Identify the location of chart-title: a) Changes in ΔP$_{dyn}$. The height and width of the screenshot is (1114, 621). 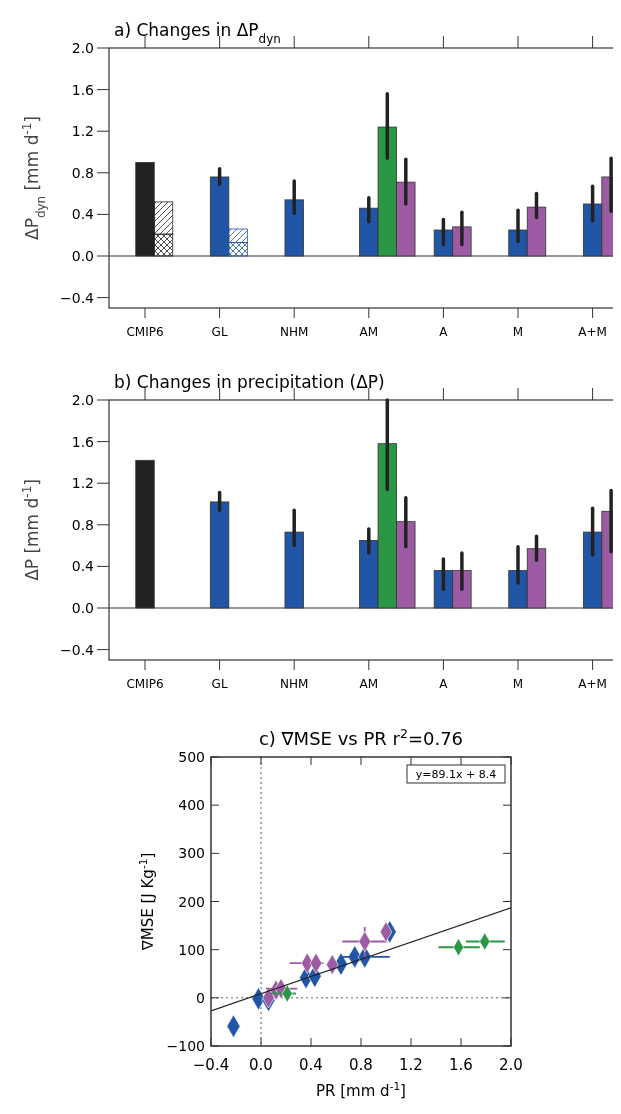
(197, 33).